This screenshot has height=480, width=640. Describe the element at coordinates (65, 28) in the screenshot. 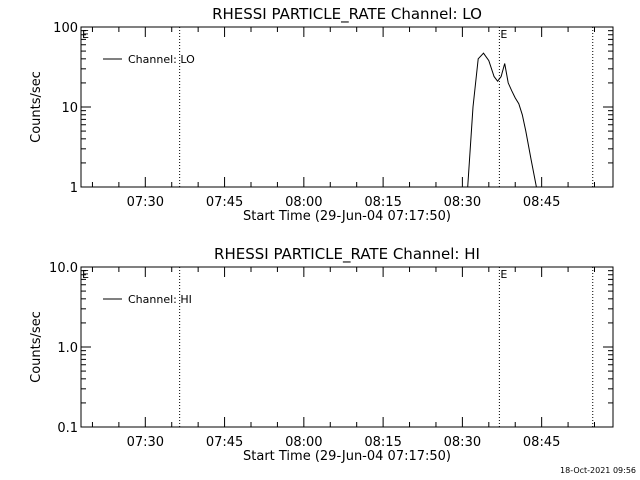

I see `y-tick-label: 100` at that location.